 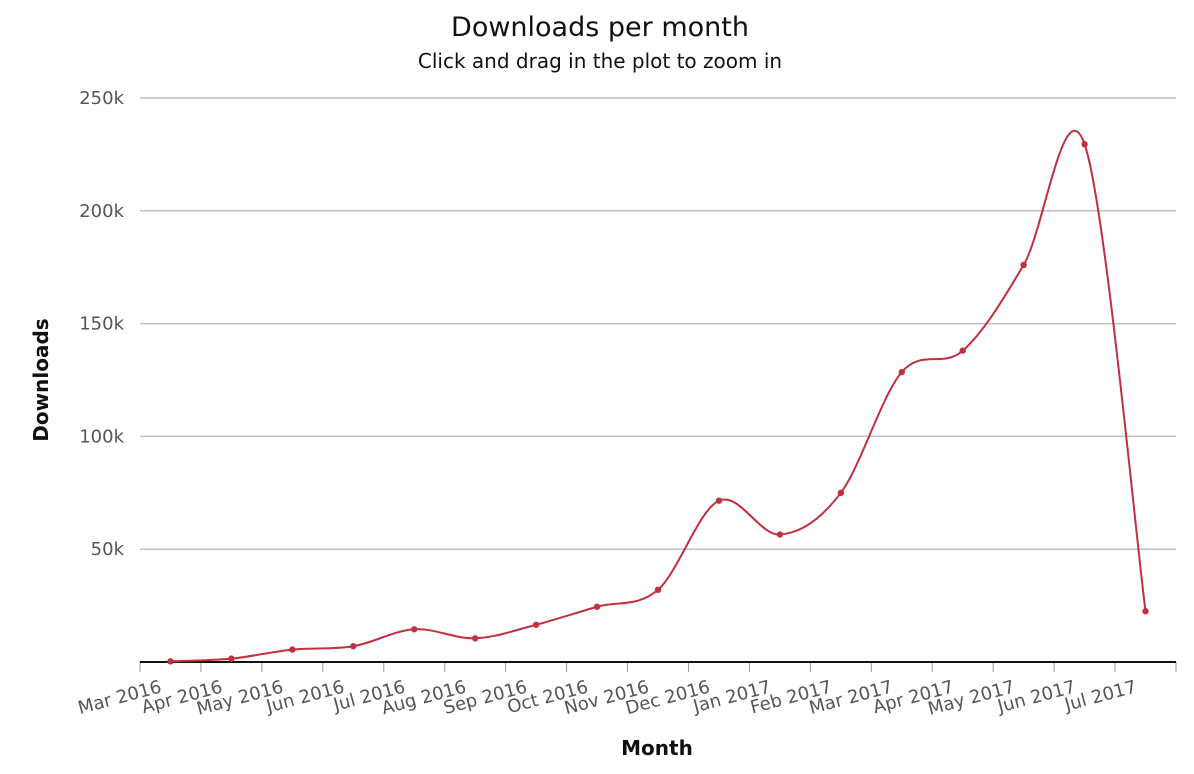 I want to click on chart-title: Downloads per month, so click(x=600, y=27).